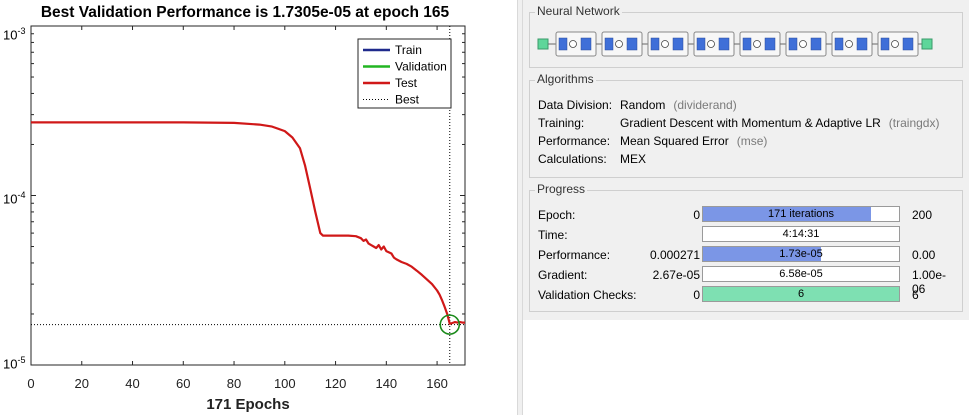  I want to click on x-tick-label: 0, so click(30, 383).